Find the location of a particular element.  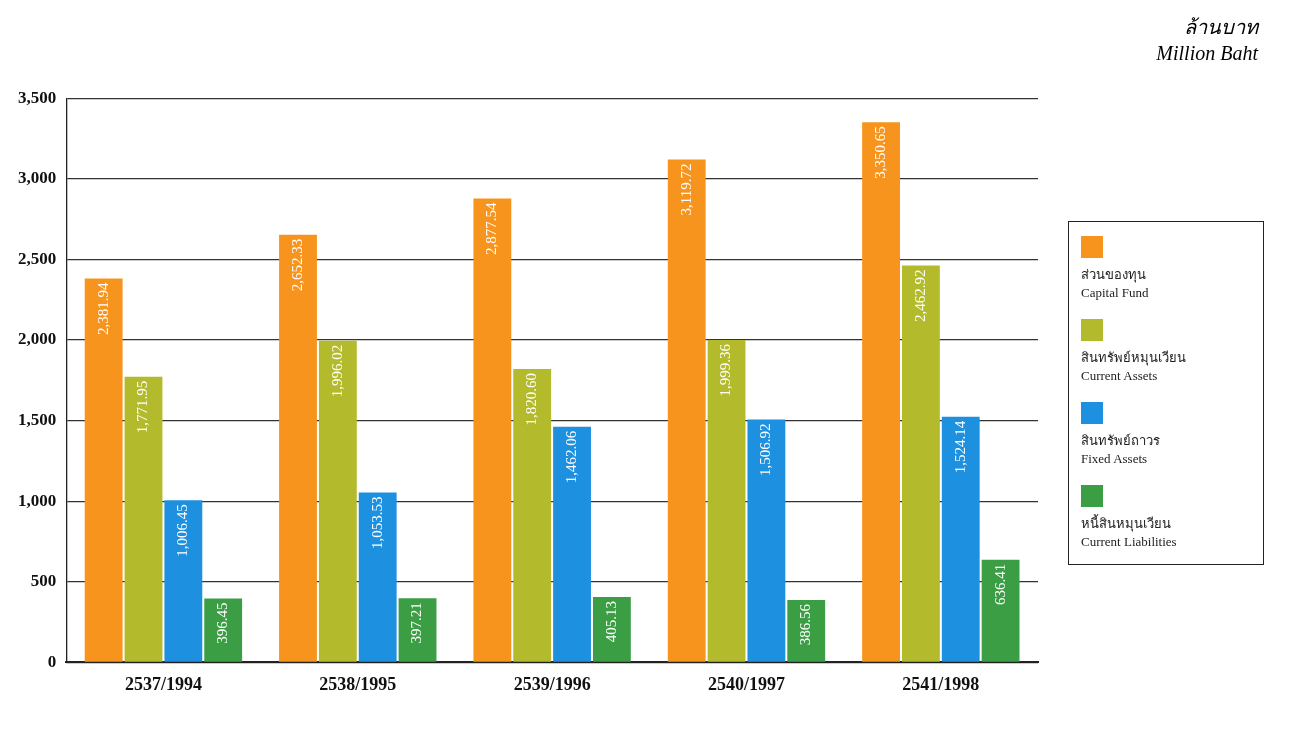

y-tick-label: 2,500 is located at coordinates (37, 258).